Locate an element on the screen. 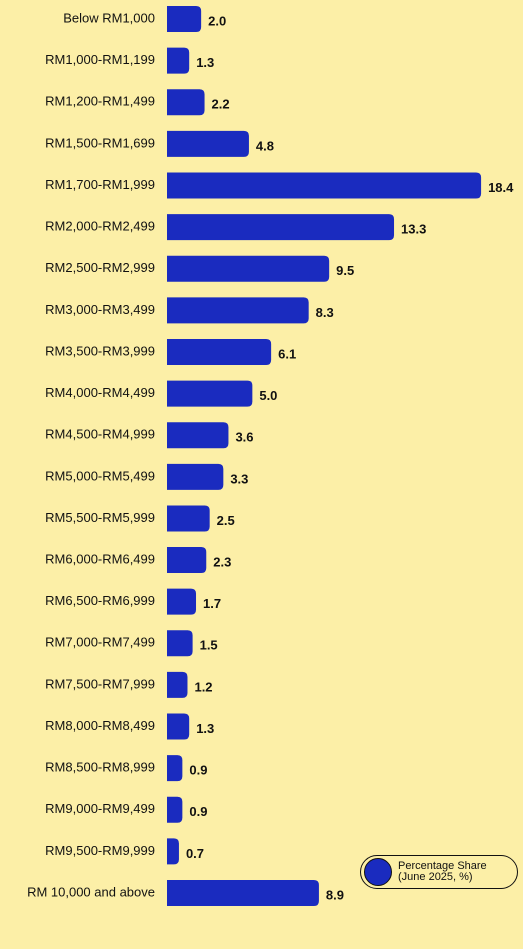 The height and width of the screenshot is (949, 523). value-label: 18.4 is located at coordinates (501, 187).